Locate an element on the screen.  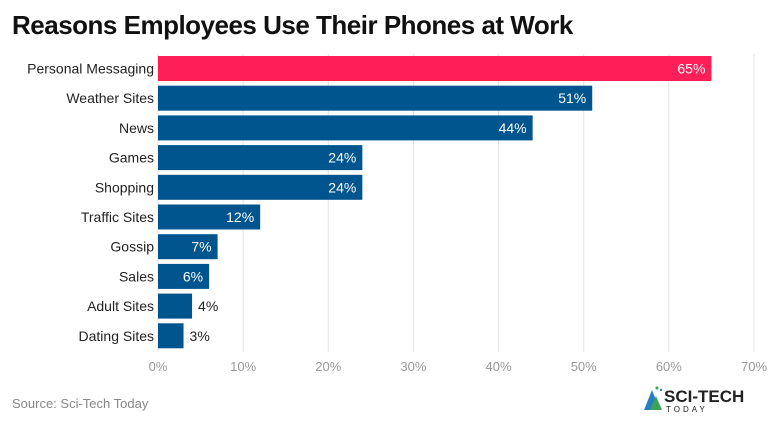
sci-tech-logo: SCI-TECH TODAY is located at coordinates (694, 400).